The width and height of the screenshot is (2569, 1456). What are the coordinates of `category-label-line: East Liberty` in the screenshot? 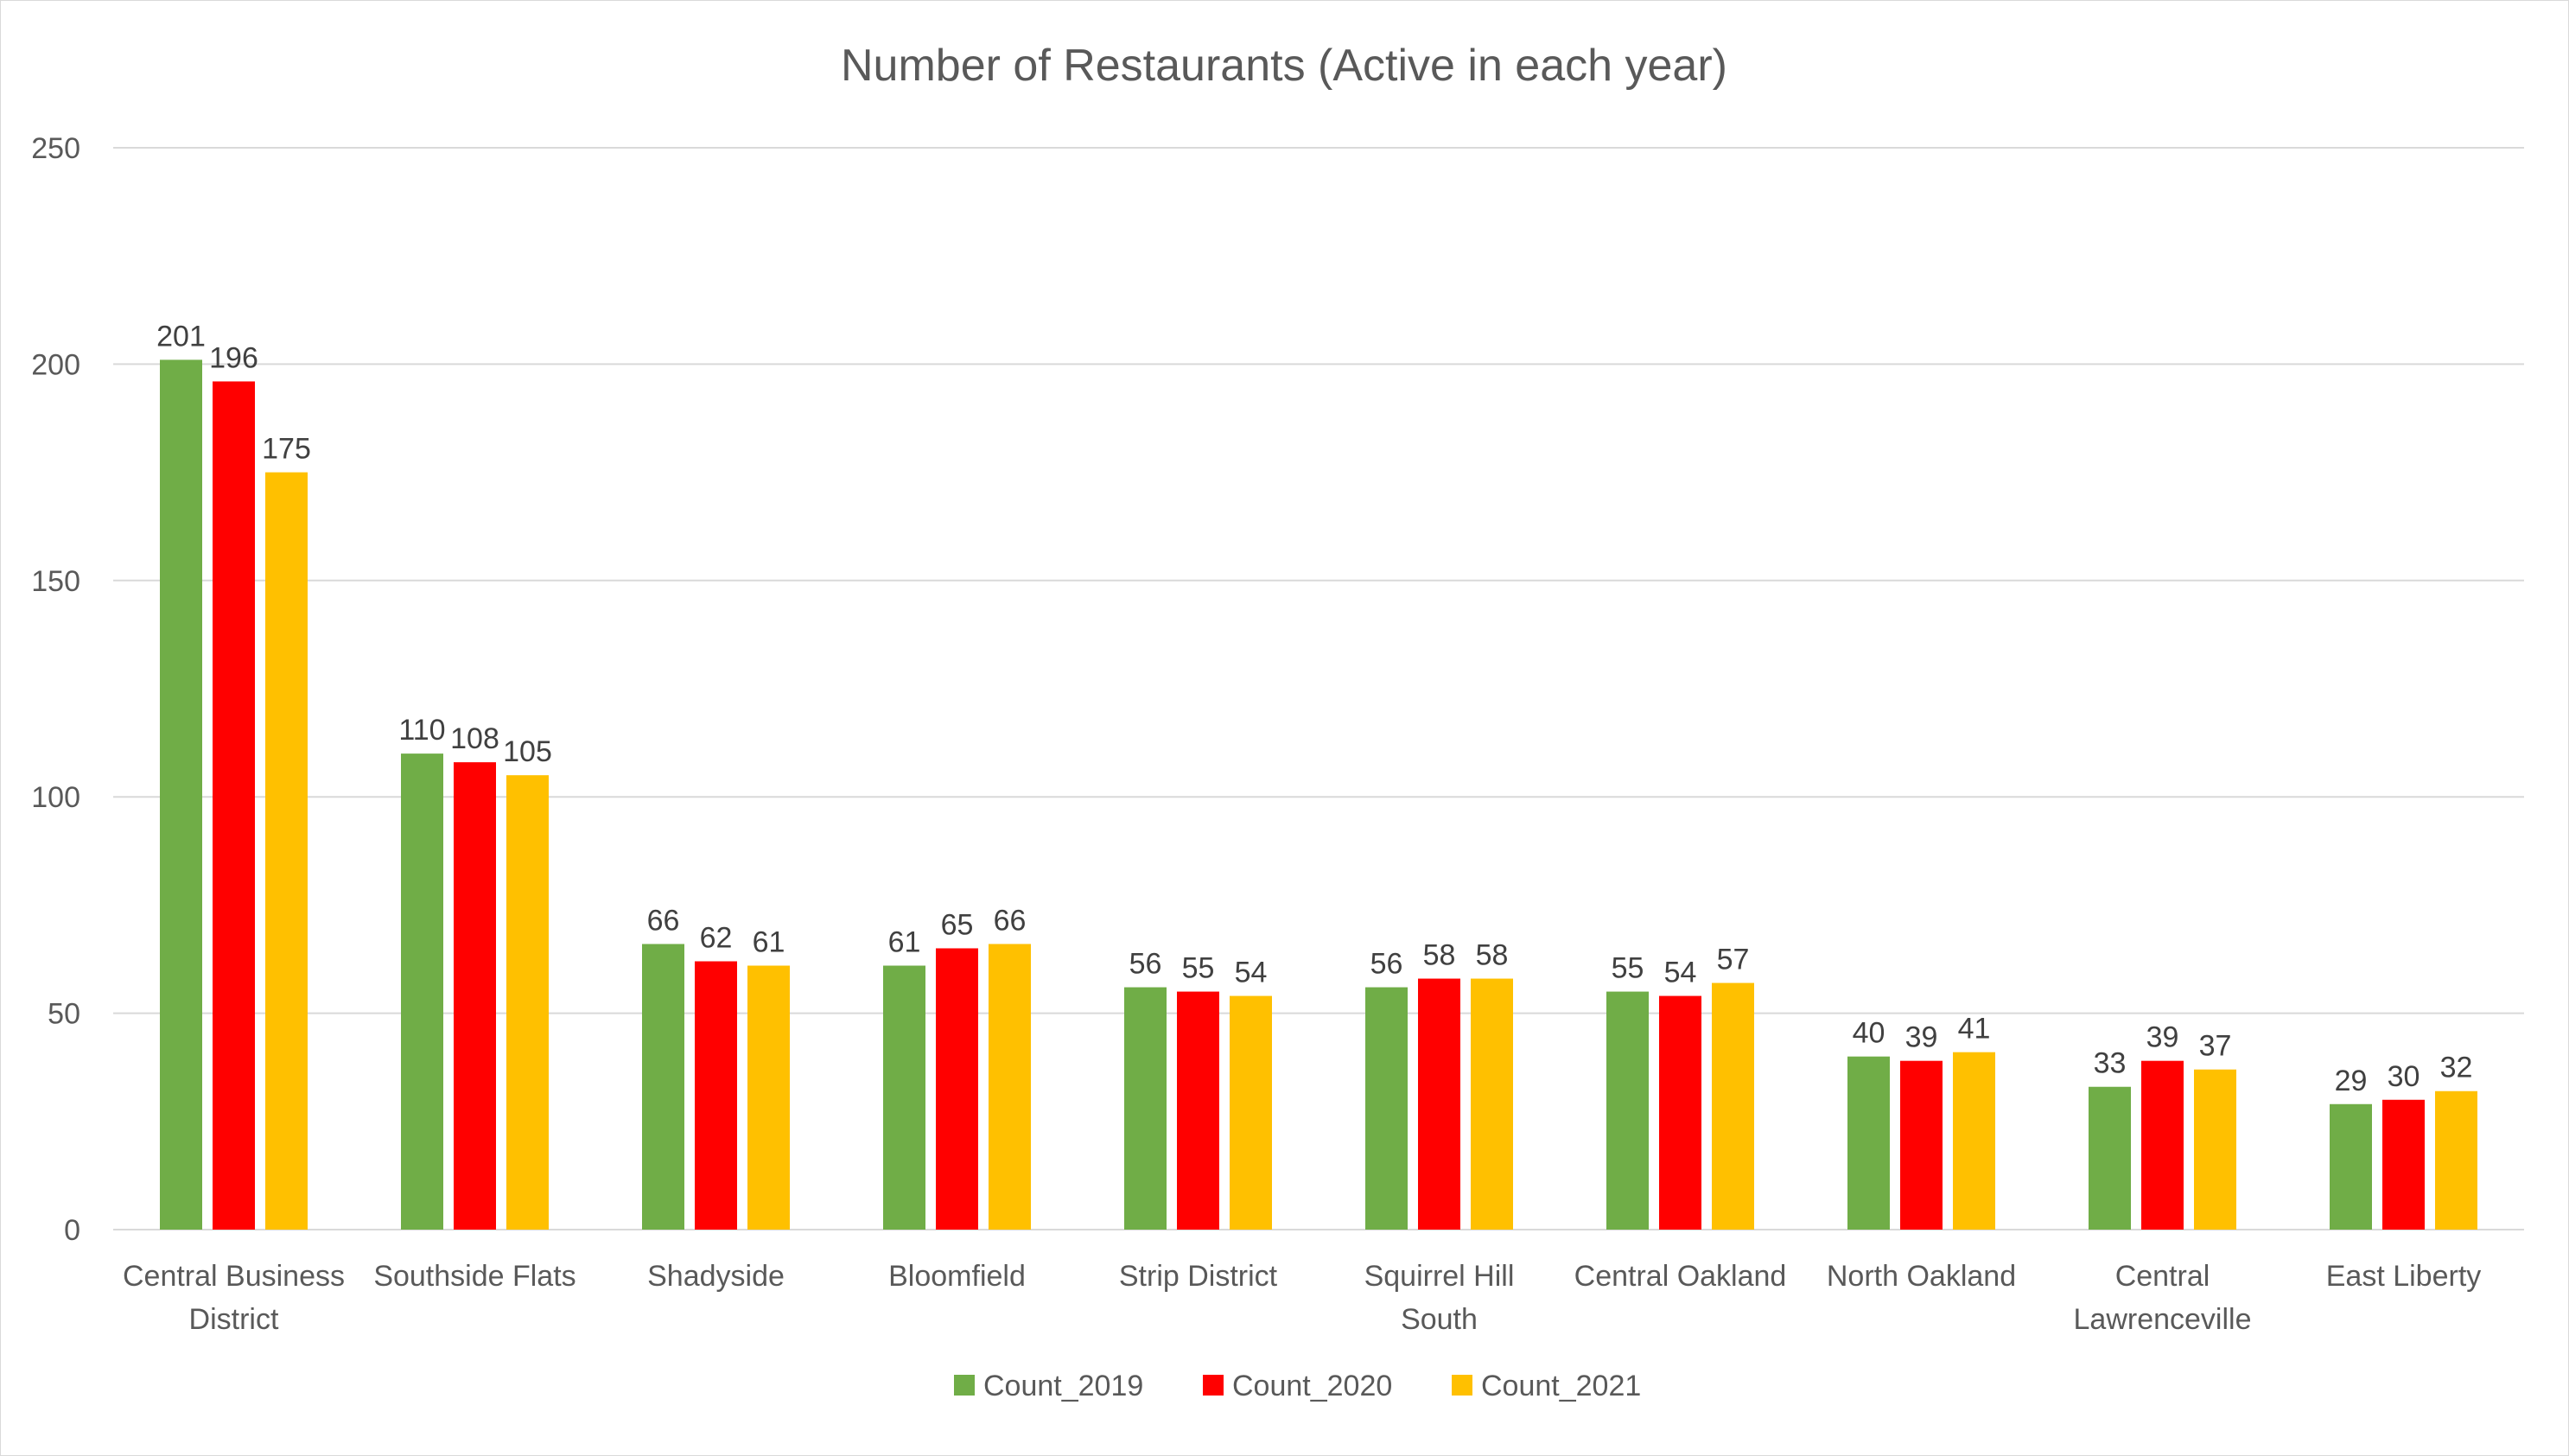 It's located at (2404, 1277).